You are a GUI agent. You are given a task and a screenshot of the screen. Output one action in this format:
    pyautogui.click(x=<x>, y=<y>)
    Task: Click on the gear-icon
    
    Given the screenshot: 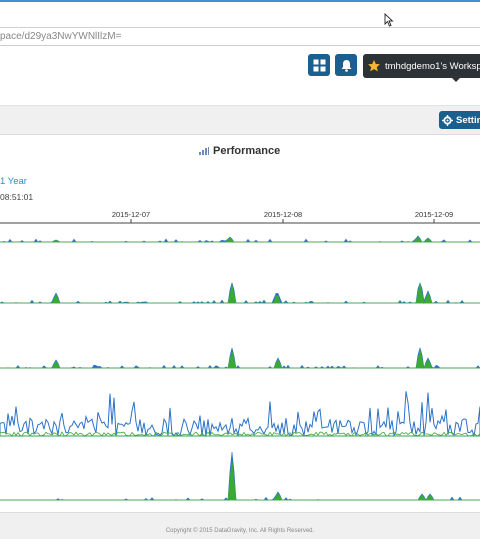 What is the action you would take?
    pyautogui.click(x=447, y=120)
    